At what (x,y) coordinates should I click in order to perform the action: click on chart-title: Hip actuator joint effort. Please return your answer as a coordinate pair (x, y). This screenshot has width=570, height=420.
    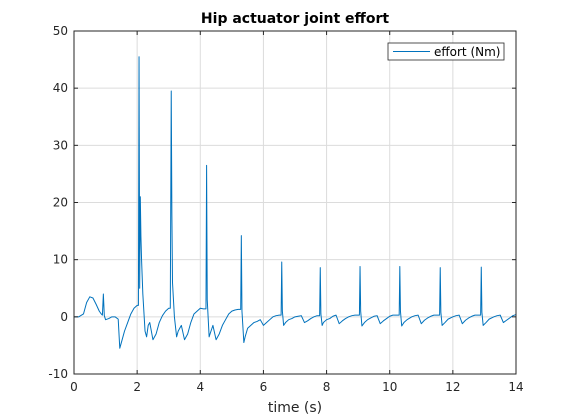
    Looking at the image, I should click on (295, 19).